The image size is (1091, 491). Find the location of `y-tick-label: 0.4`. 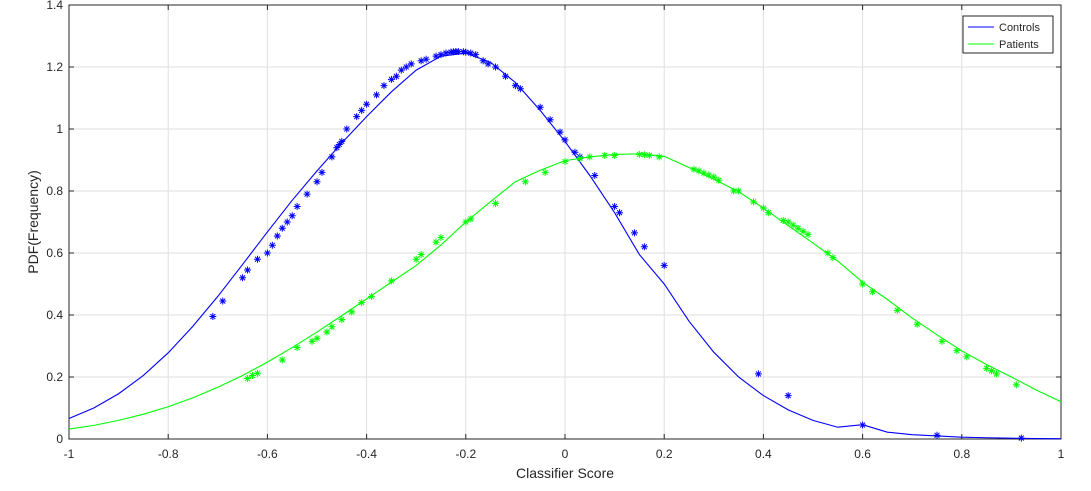

y-tick-label: 0.4 is located at coordinates (54, 315).